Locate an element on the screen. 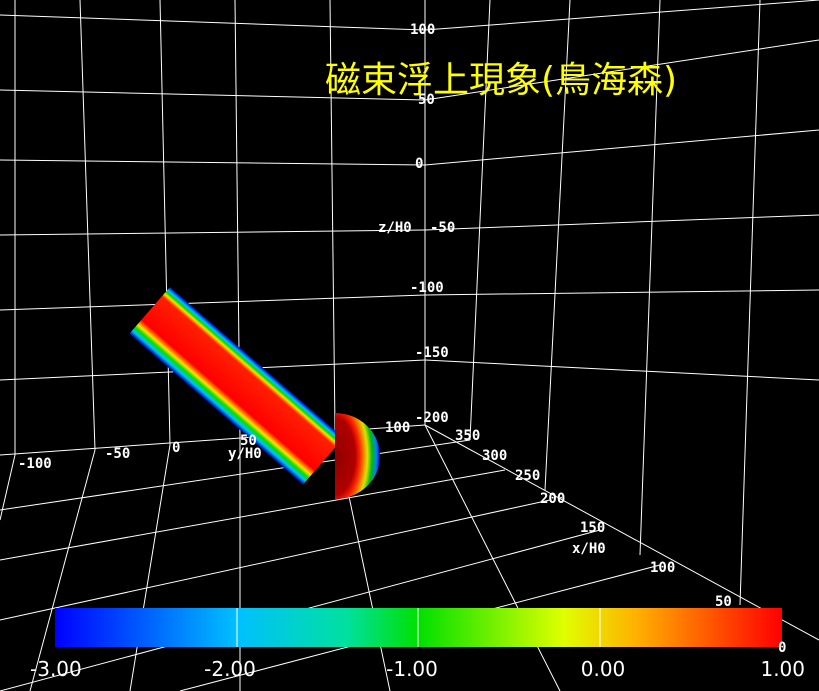 The image size is (819, 691). colorbar-label: 0.00 is located at coordinates (603, 669).